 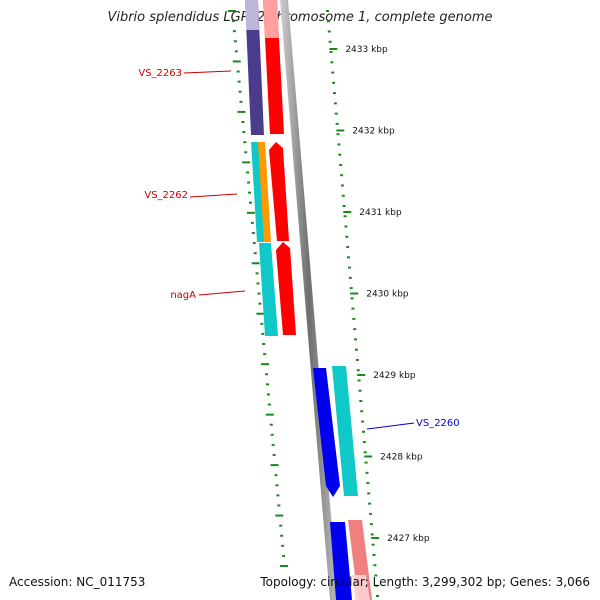 What do you see at coordinates (361, 587) in the screenshot?
I see `gene-pink-bottom-fade` at bounding box center [361, 587].